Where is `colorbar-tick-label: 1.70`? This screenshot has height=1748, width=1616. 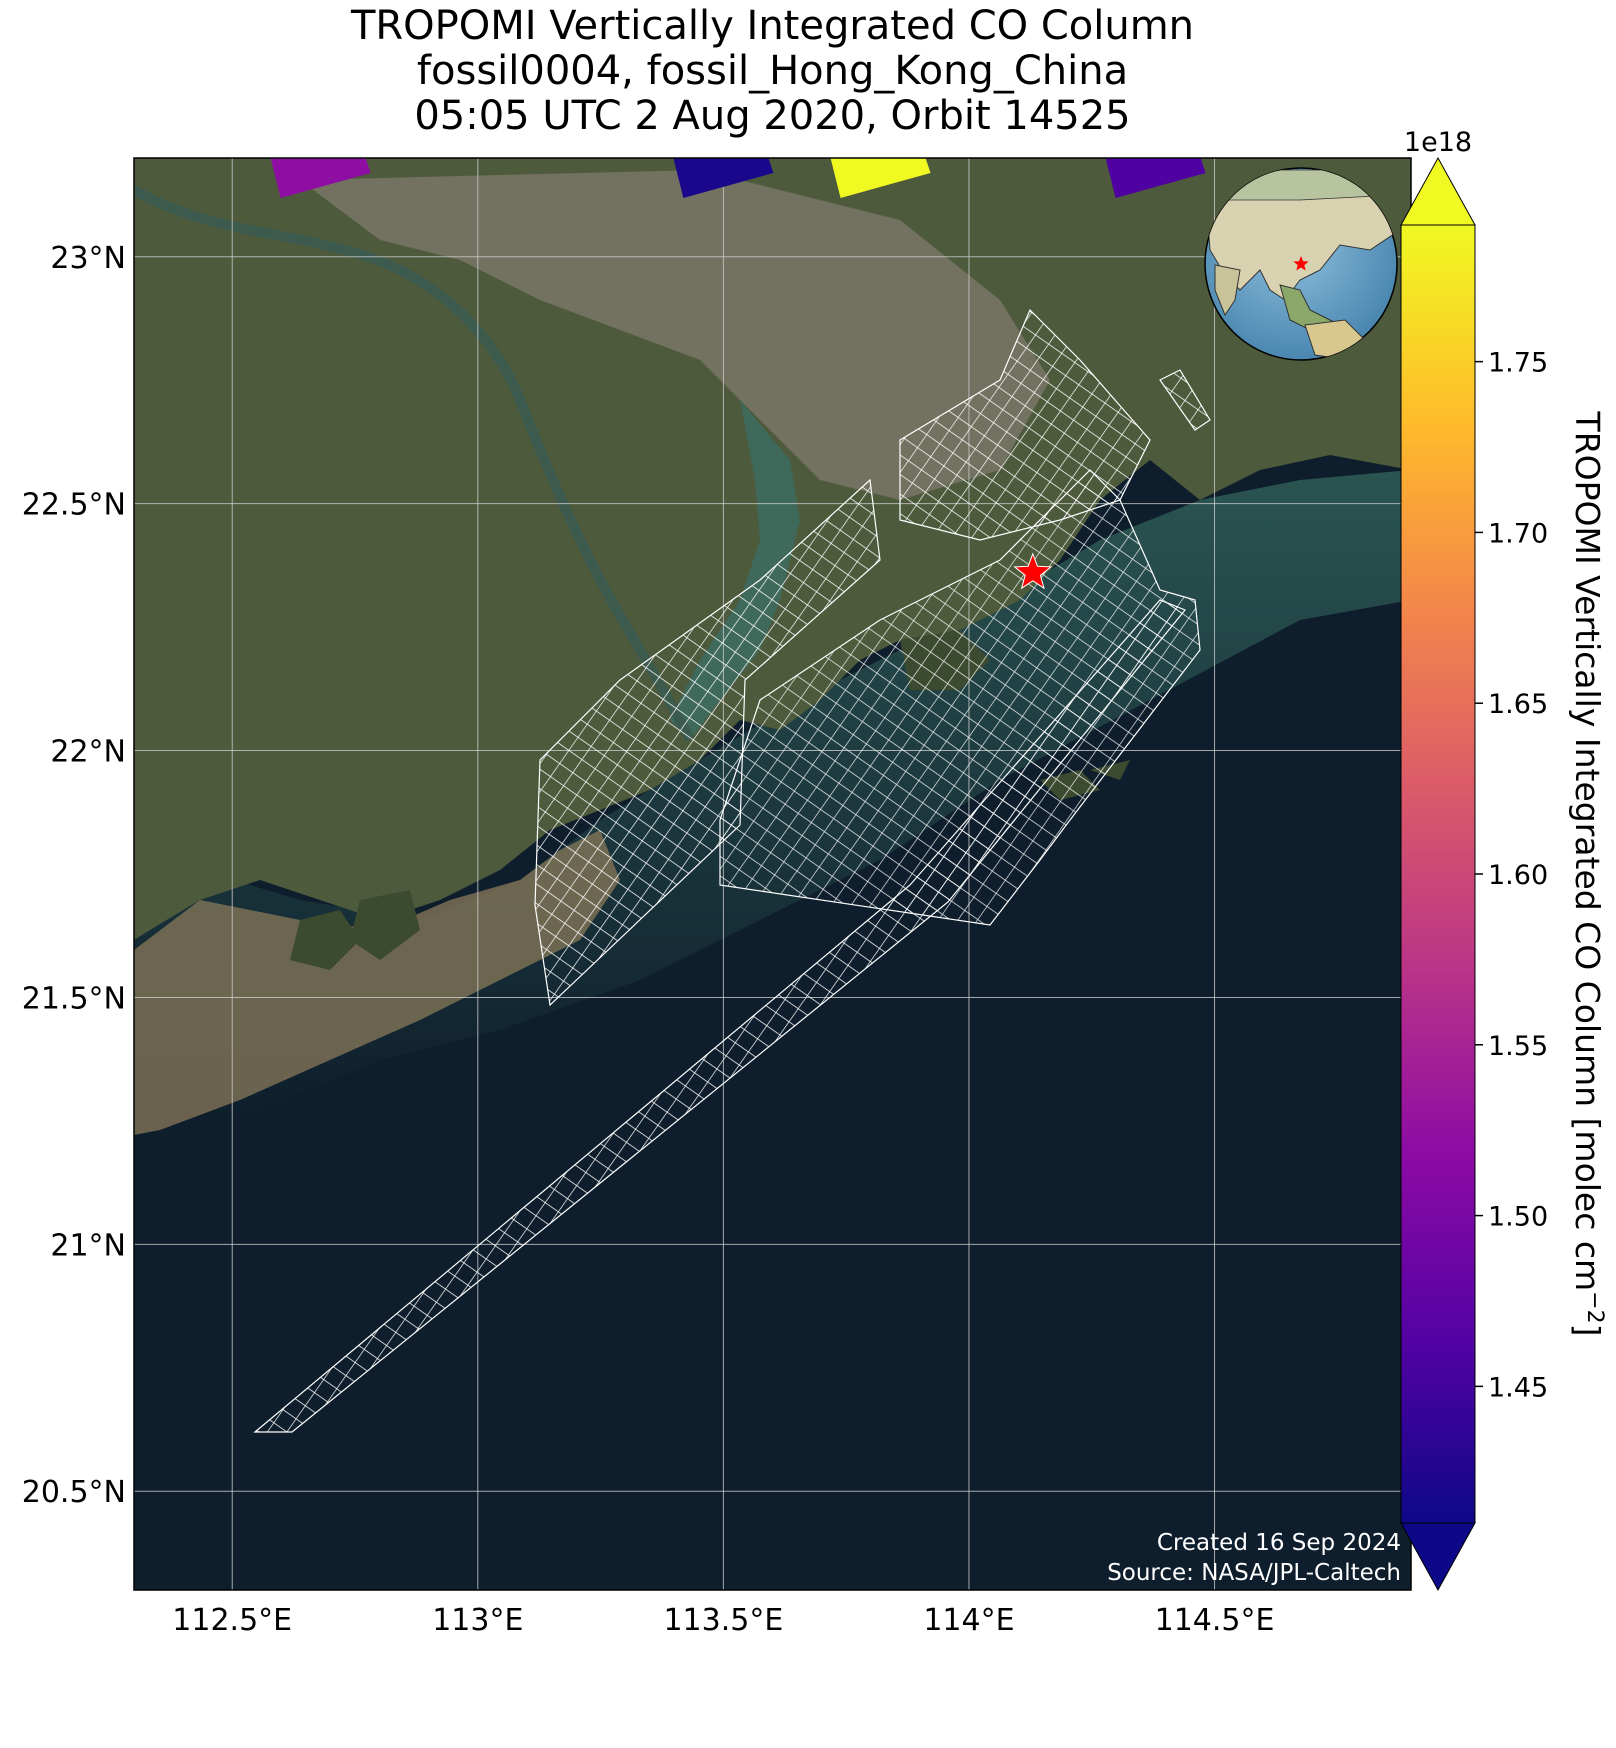
colorbar-tick-label: 1.70 is located at coordinates (1518, 533).